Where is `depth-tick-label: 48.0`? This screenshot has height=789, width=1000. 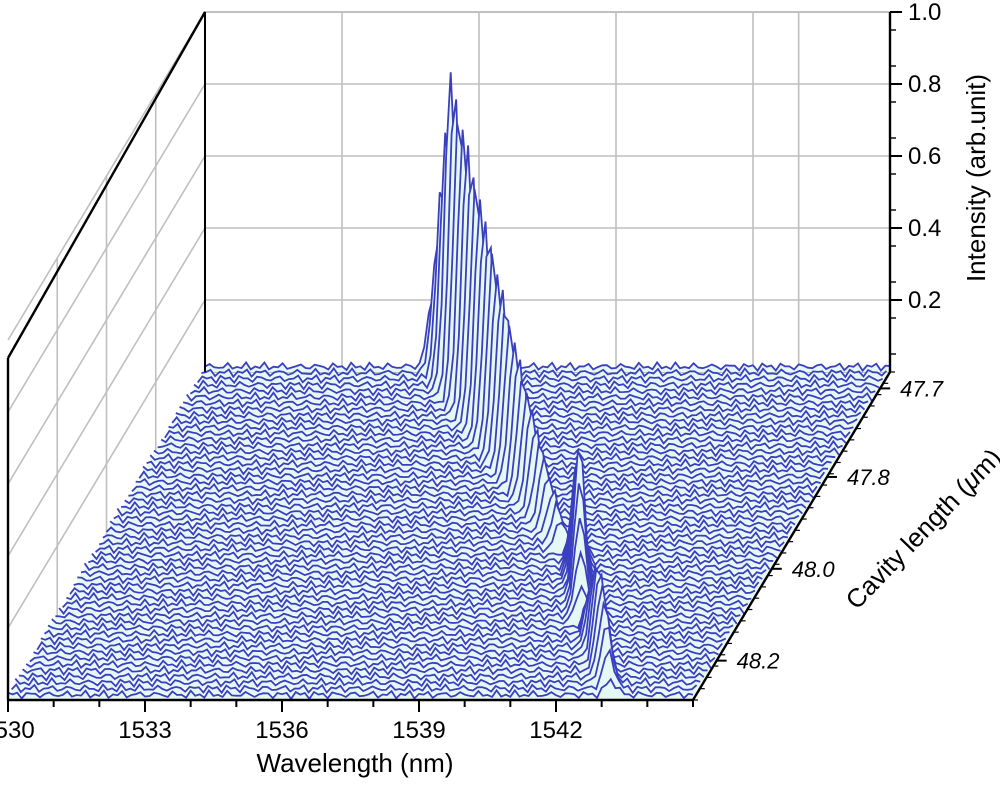
depth-tick-label: 48.0 is located at coordinates (814, 569).